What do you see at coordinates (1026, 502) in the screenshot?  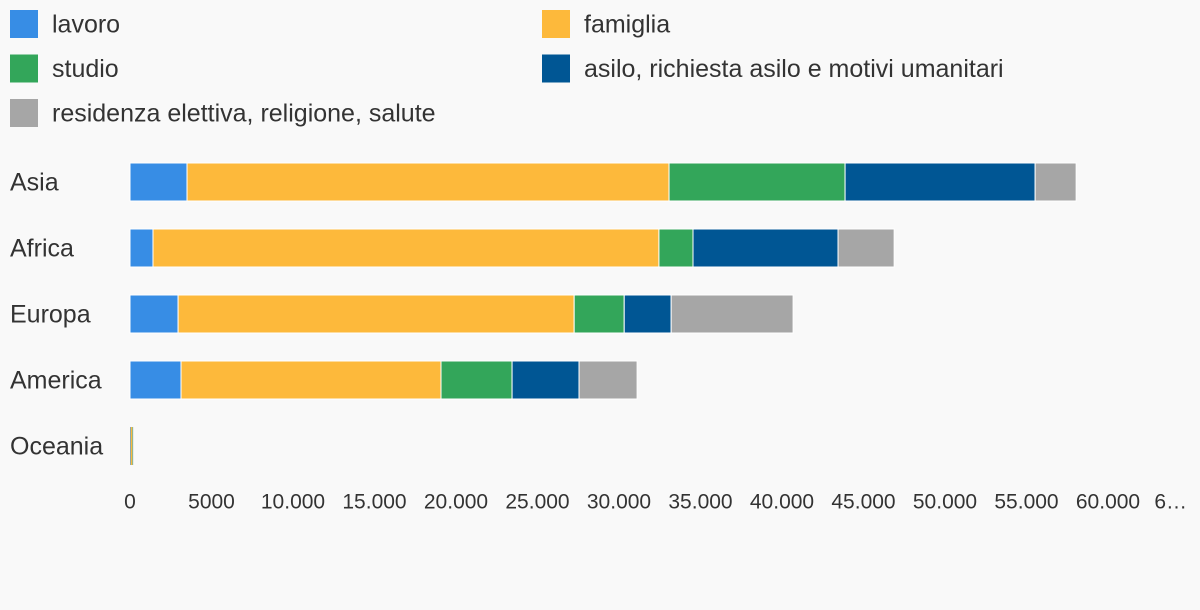 I see `x-tick-label: 55.000` at bounding box center [1026, 502].